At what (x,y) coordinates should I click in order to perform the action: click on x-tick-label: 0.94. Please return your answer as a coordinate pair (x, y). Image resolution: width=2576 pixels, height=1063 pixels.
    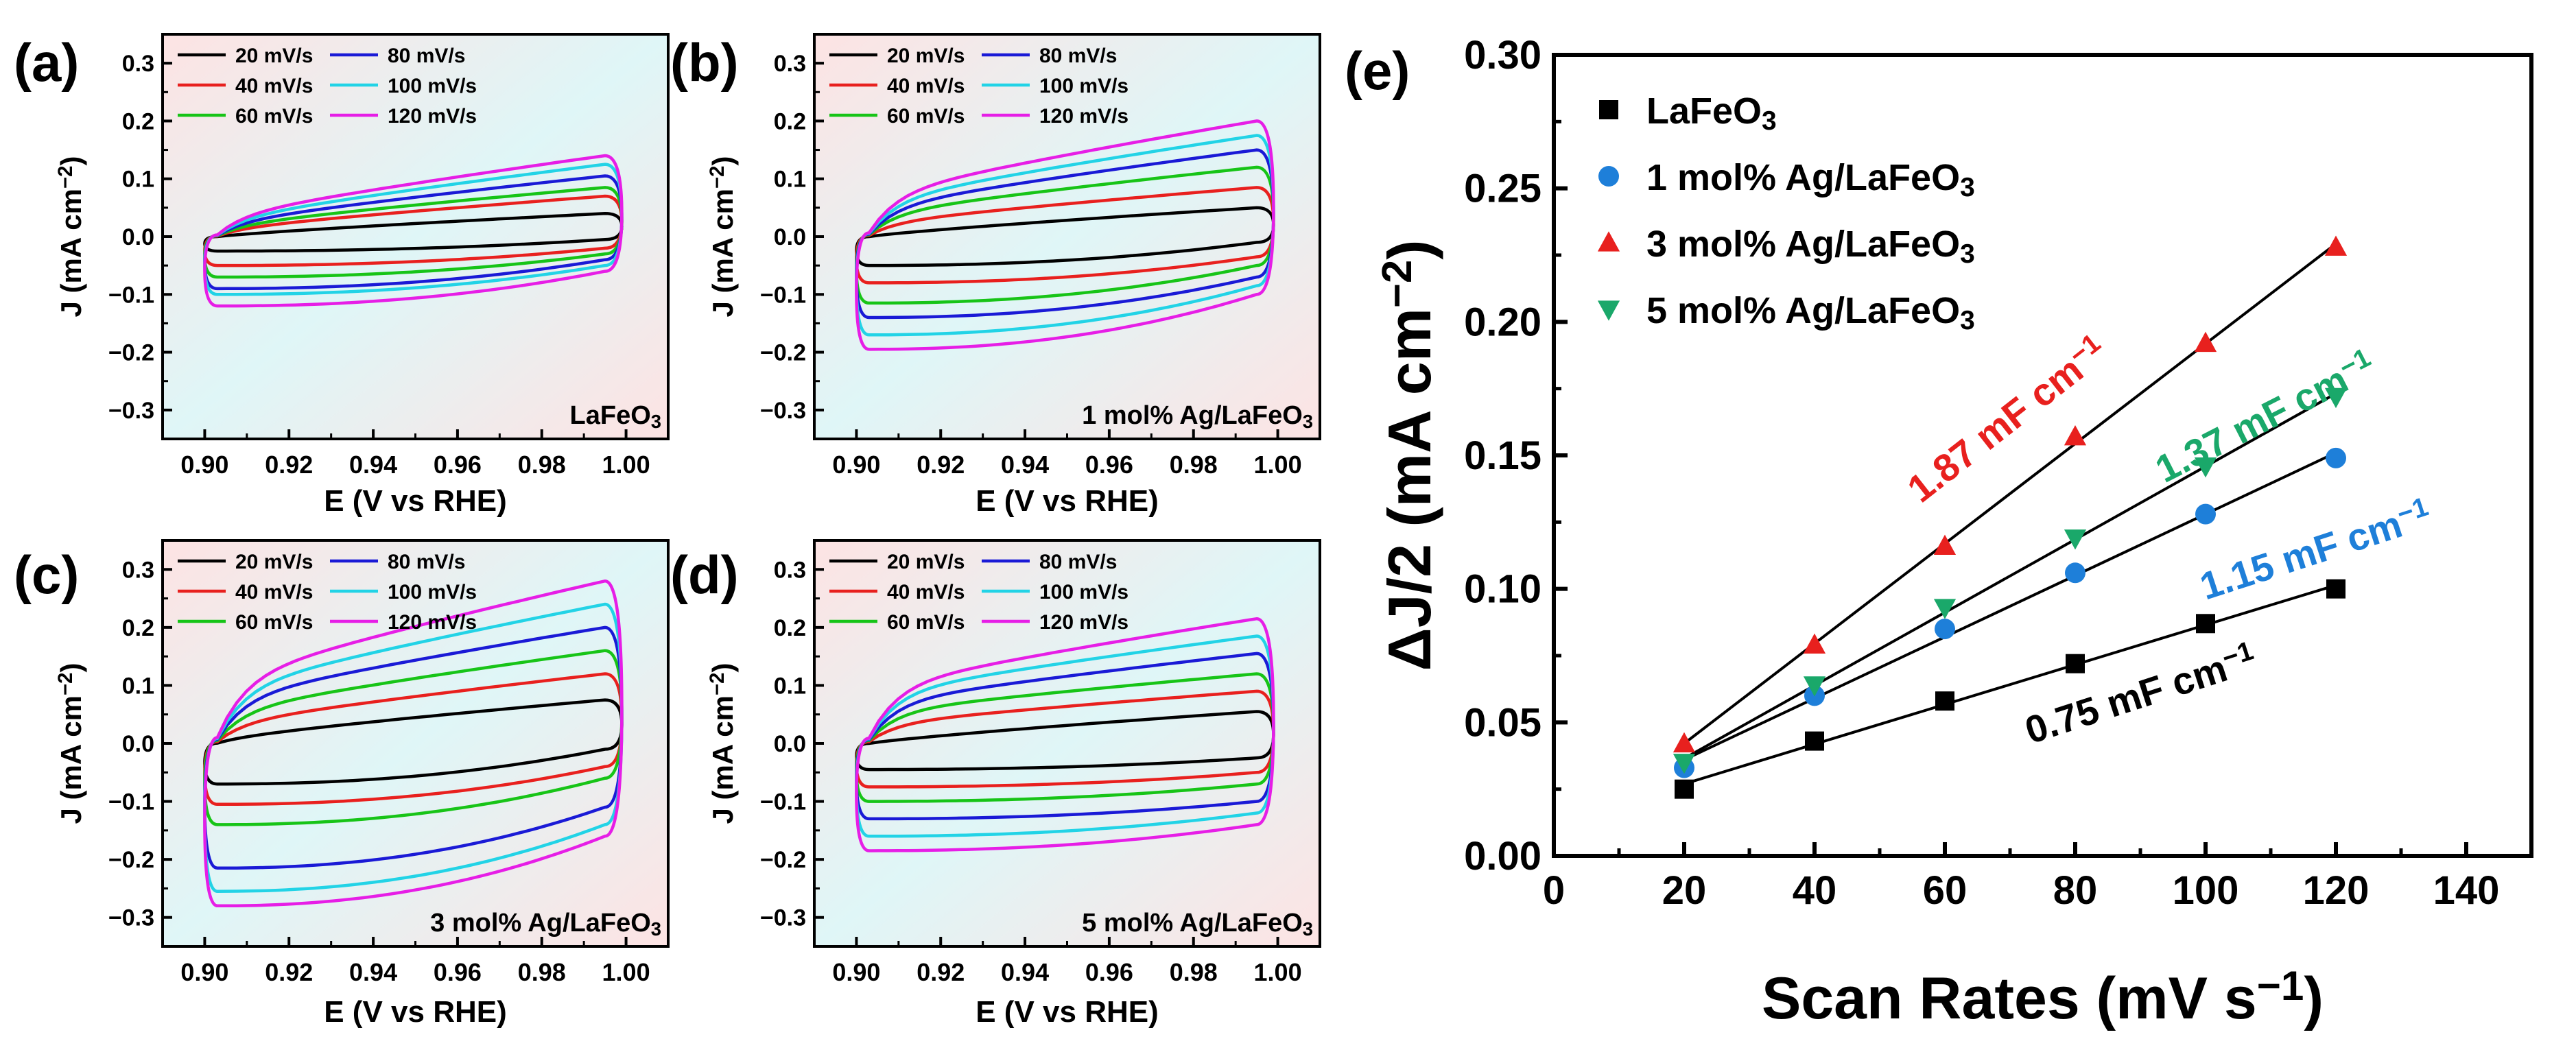
    Looking at the image, I should click on (1025, 465).